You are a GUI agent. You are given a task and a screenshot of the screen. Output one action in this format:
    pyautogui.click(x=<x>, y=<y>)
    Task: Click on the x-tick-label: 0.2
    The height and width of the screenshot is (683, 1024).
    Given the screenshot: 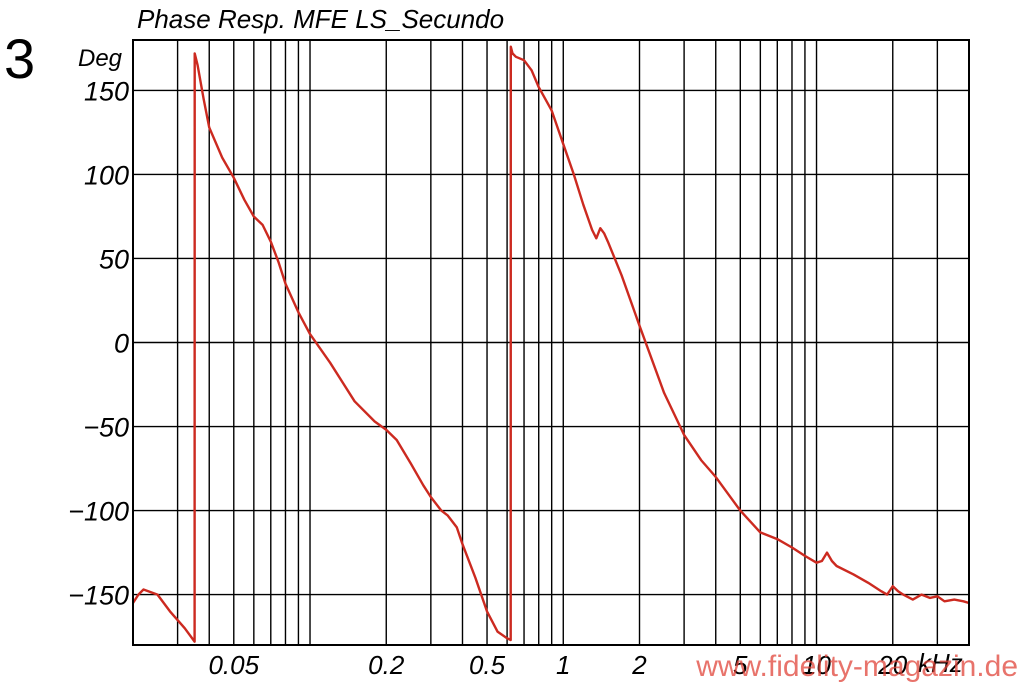 What is the action you would take?
    pyautogui.click(x=386, y=665)
    